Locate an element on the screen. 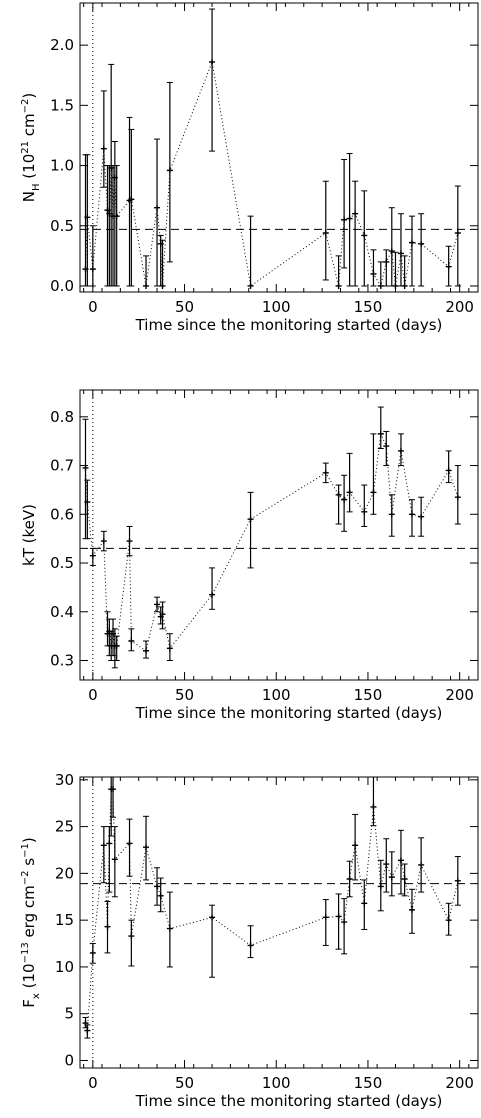 The image size is (481, 1118). y-tick-label: 1.5 is located at coordinates (62, 105).